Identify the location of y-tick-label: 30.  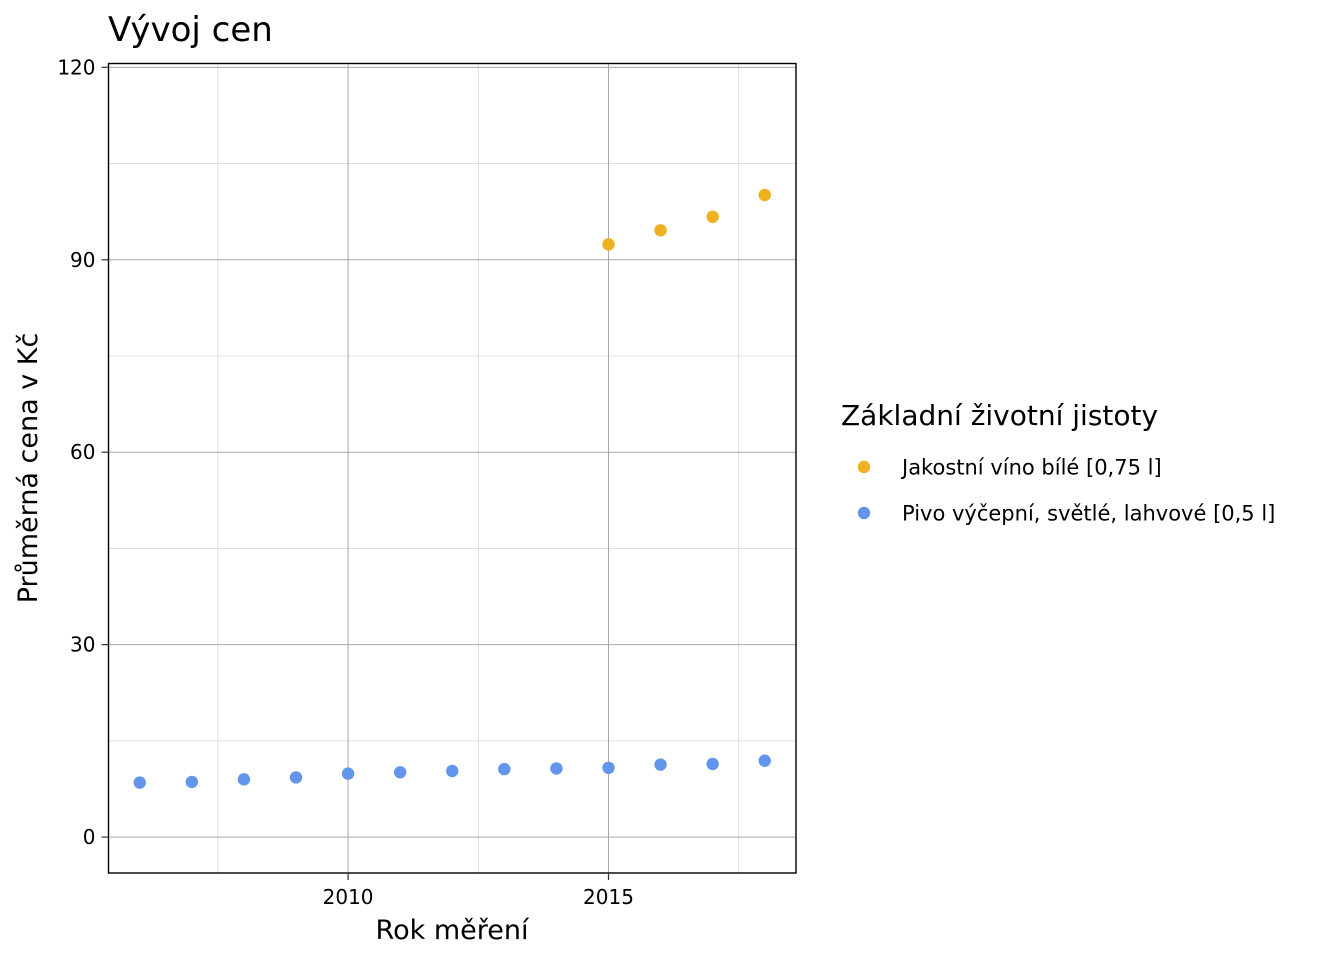
(82, 645).